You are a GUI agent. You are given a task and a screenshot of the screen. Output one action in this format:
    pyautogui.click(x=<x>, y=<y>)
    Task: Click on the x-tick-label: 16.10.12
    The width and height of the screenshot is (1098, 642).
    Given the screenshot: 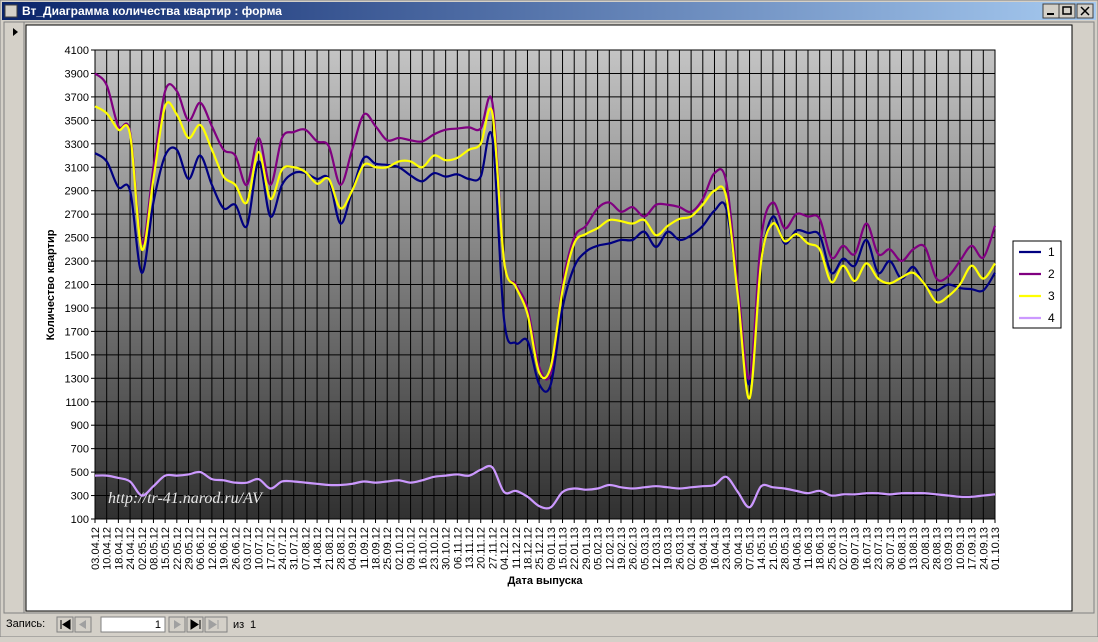 What is the action you would take?
    pyautogui.click(x=423, y=548)
    